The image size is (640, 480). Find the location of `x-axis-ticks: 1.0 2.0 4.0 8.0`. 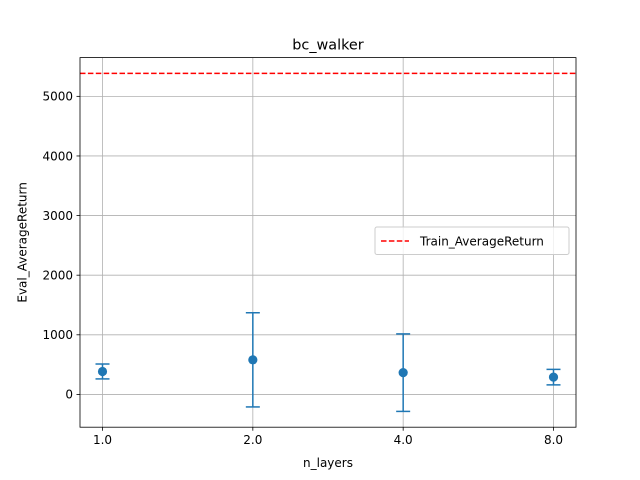

x-axis-ticks: 1.0 2.0 4.0 8.0 is located at coordinates (328, 437).